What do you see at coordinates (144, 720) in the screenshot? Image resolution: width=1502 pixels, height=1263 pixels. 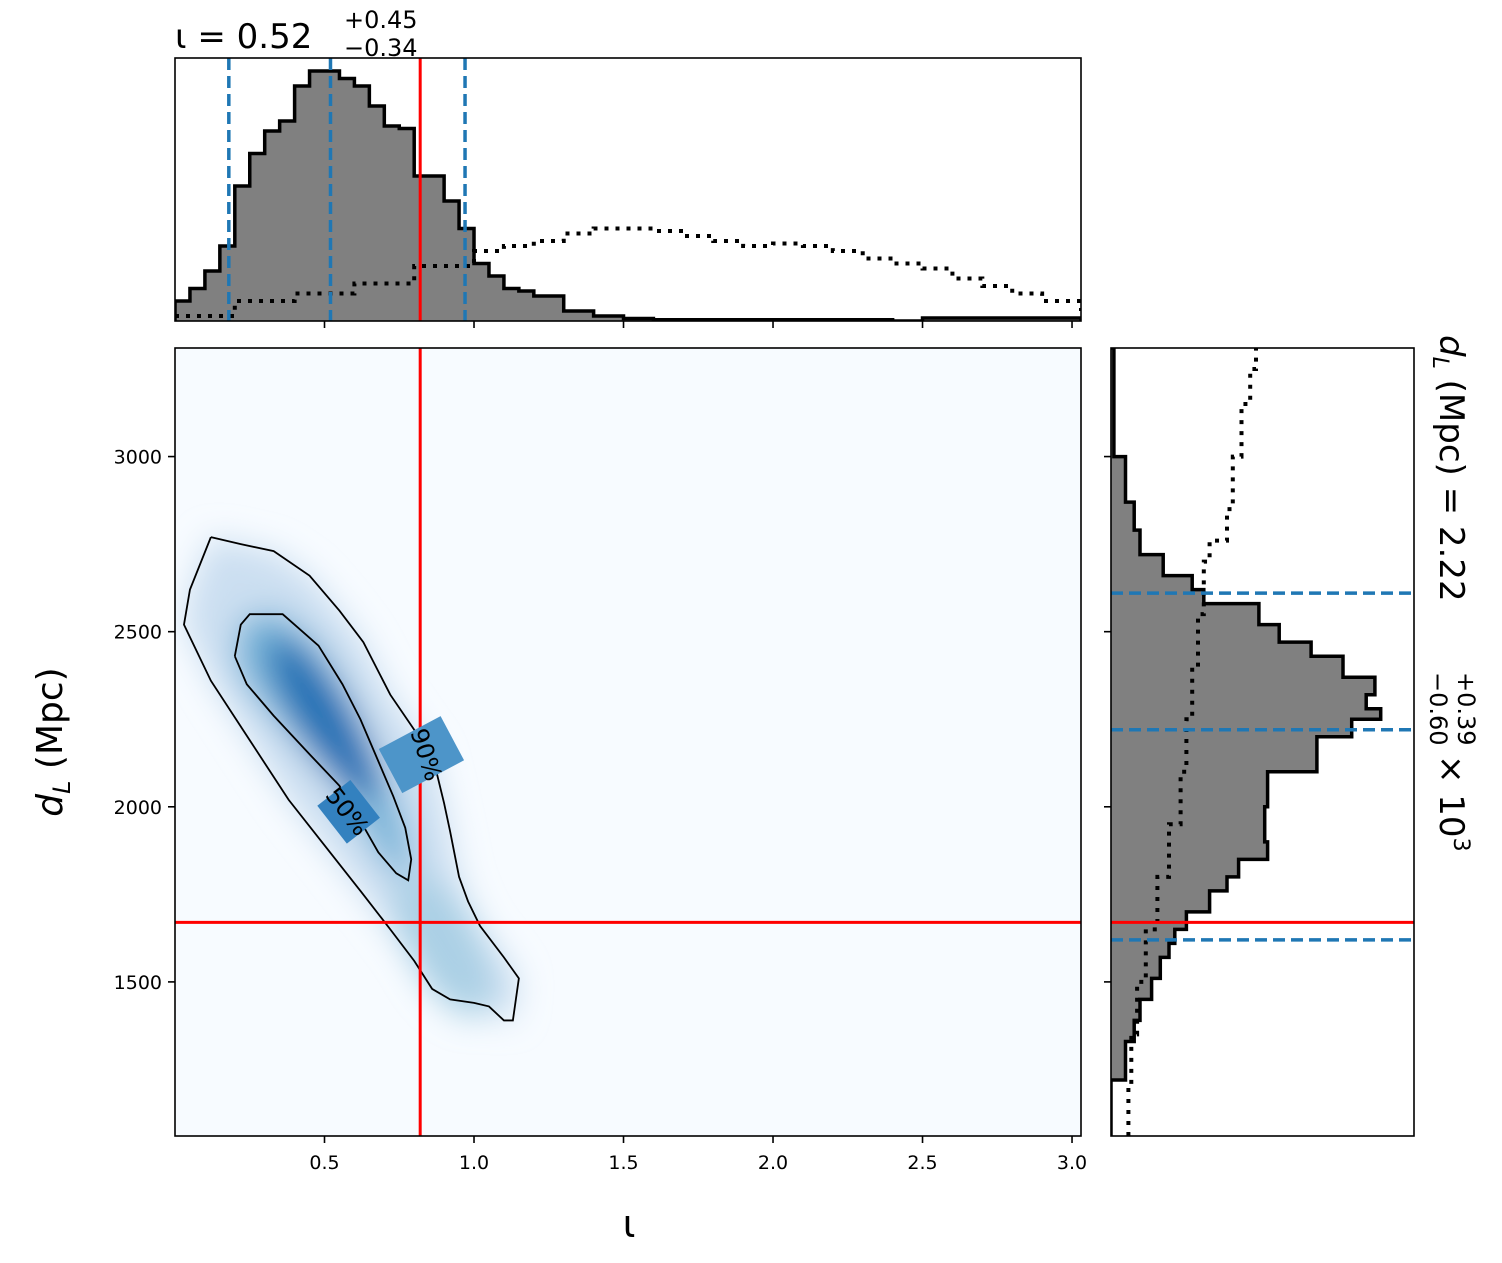 I see `joint-y-ticks: 1500 2000 2500 3000` at bounding box center [144, 720].